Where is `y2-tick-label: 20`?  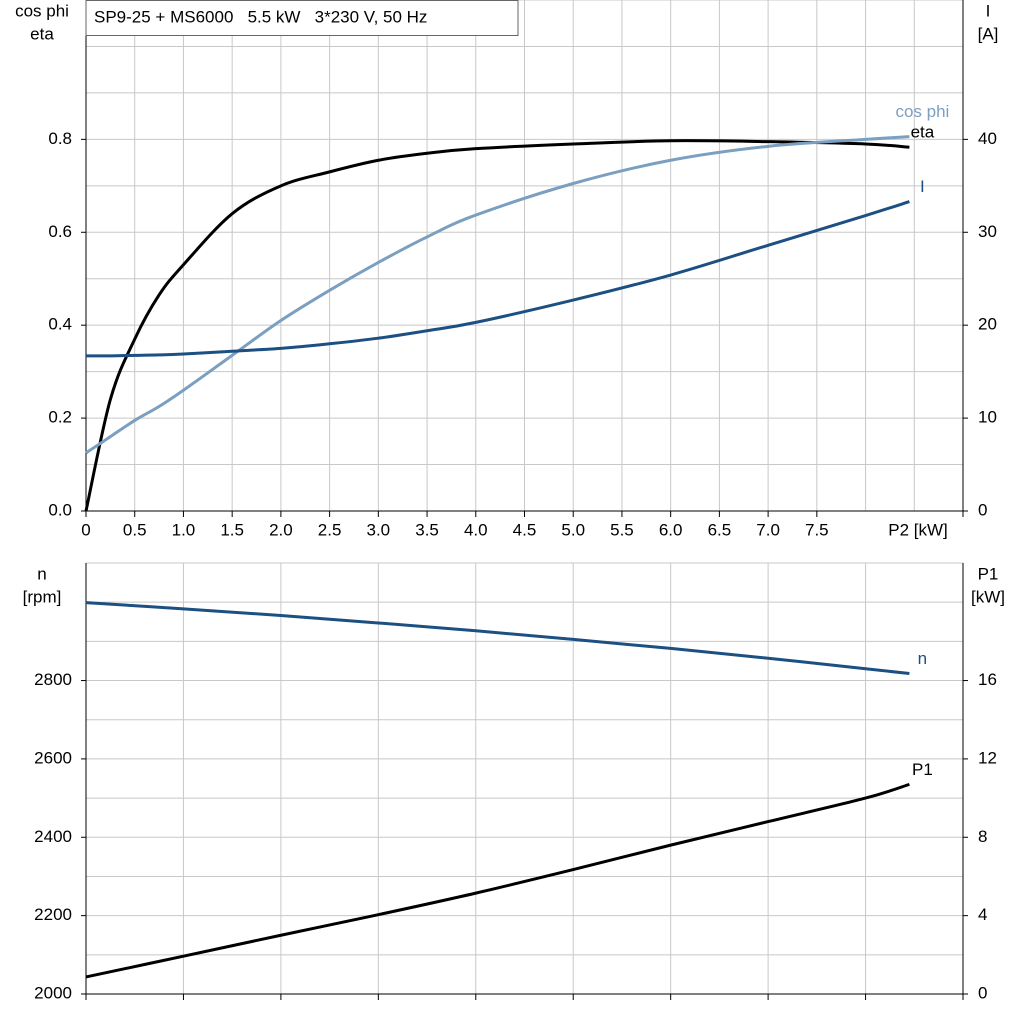
y2-tick-label: 20 is located at coordinates (987, 324).